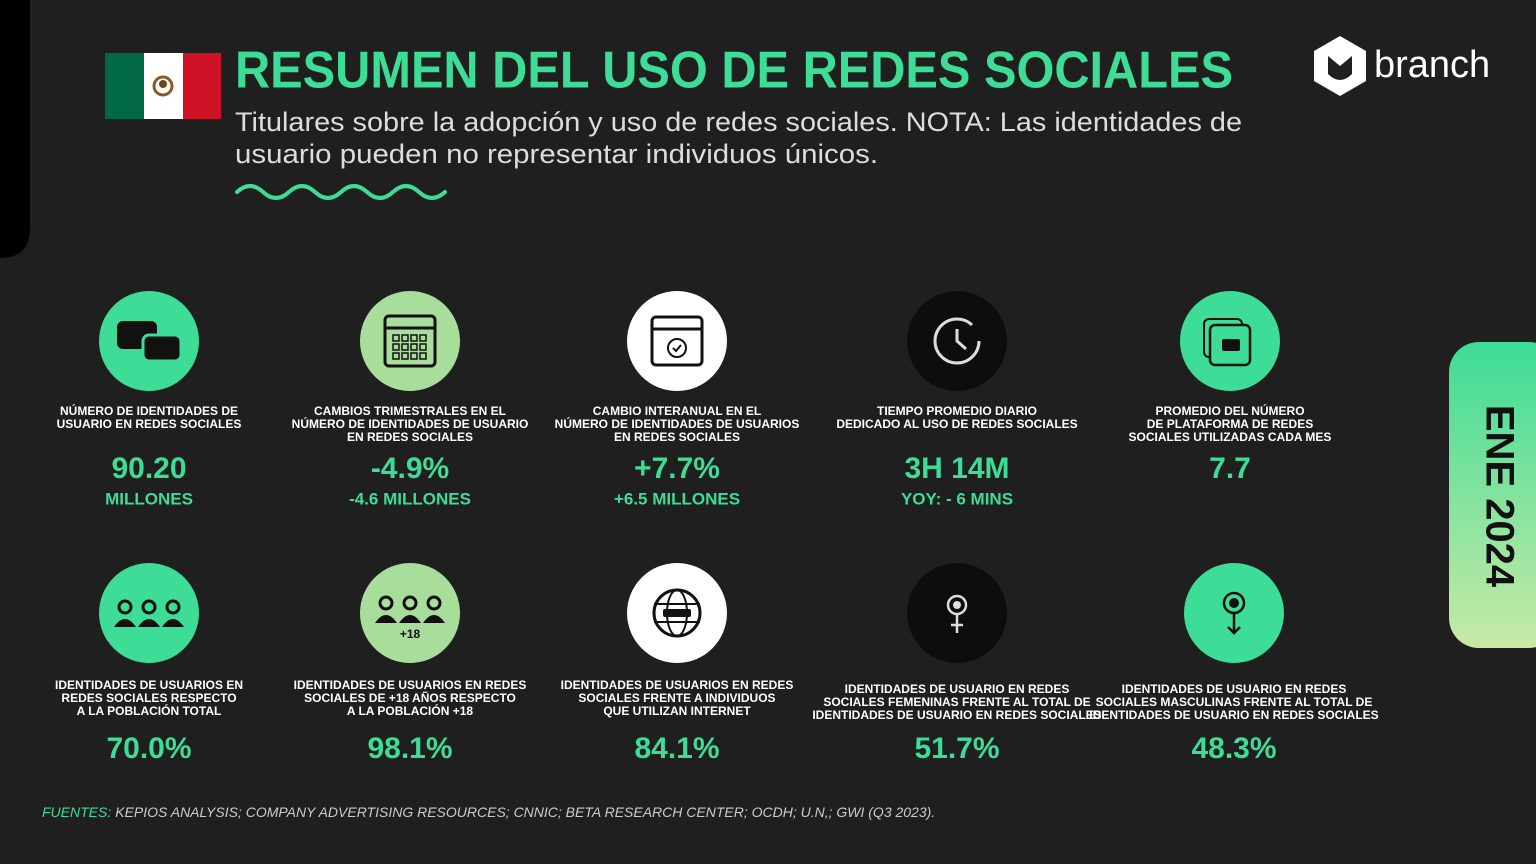  Describe the element at coordinates (677, 411) in the screenshot. I see `stat-label: CAMBIO INTERANUAL EN EL` at that location.